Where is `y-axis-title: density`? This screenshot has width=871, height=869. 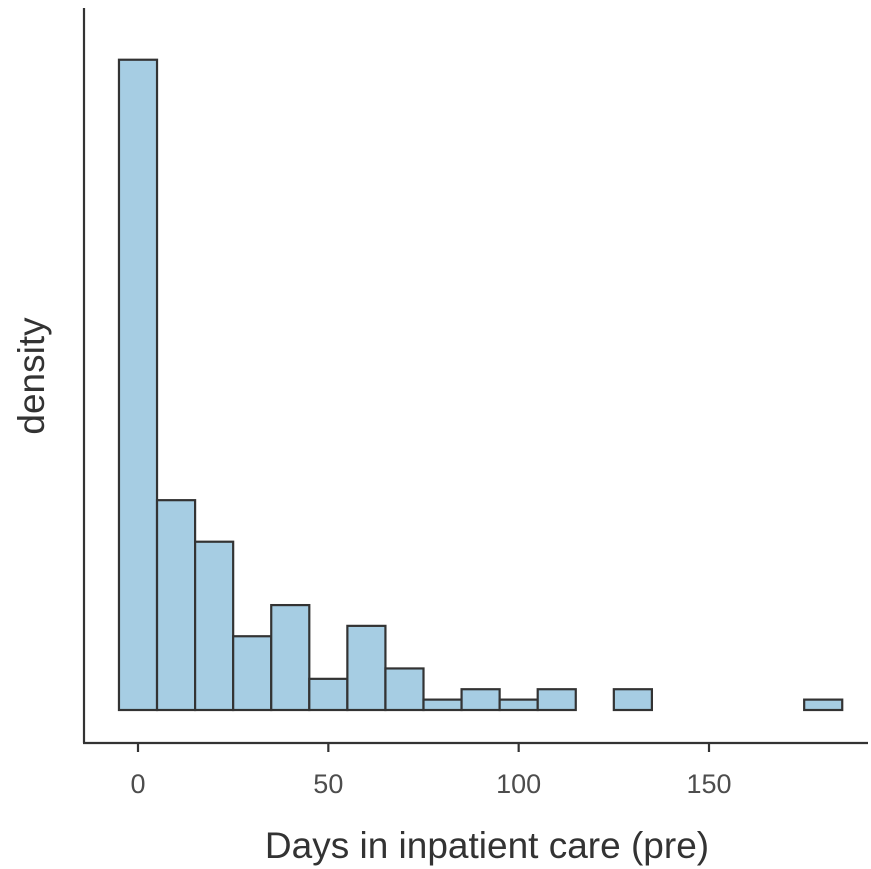 y-axis-title: density is located at coordinates (31, 376).